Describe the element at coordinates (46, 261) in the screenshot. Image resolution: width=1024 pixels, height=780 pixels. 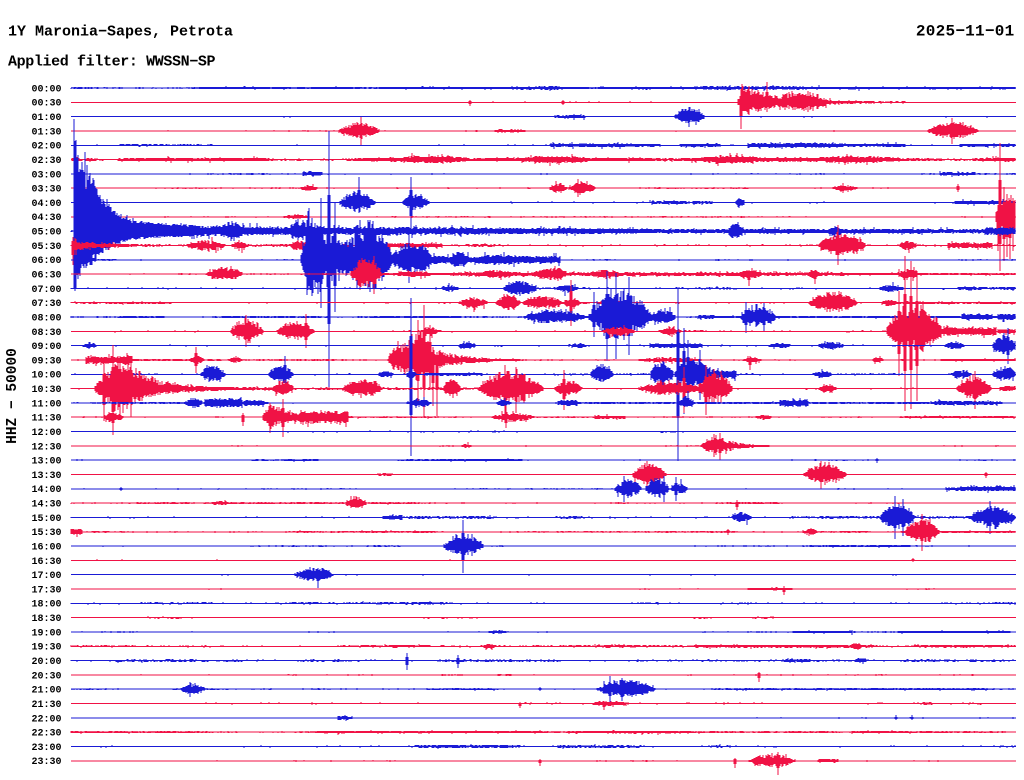
I see `svg-text: 06:00` at that location.